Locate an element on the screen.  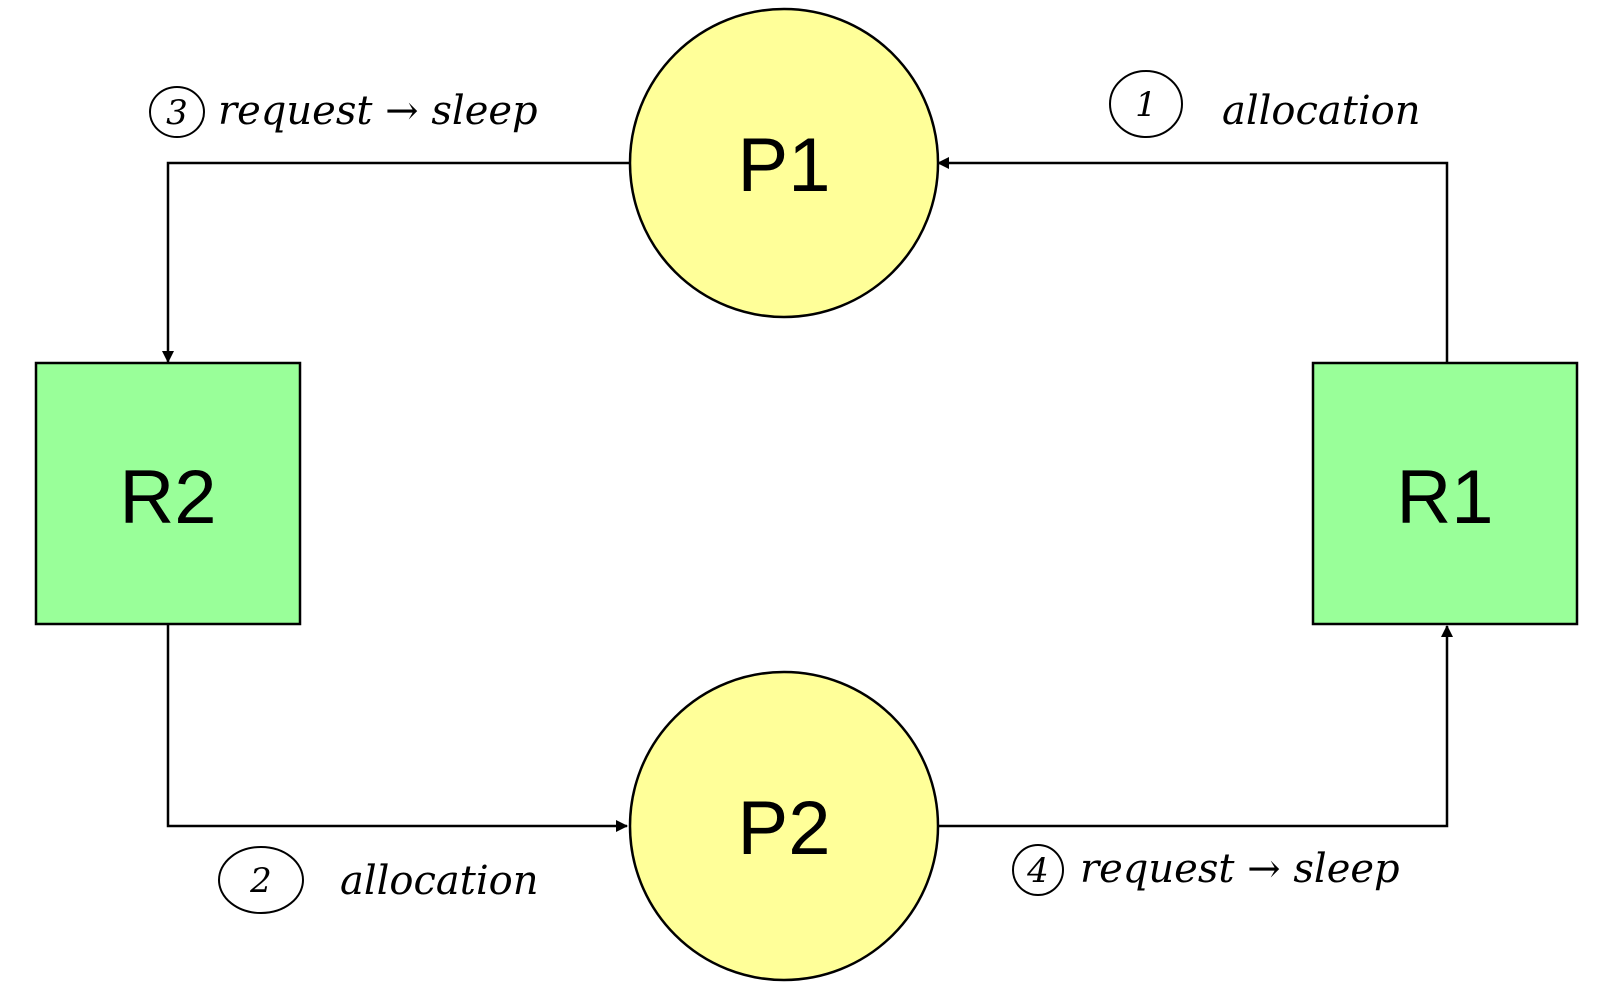
edge-number-4: 4 is located at coordinates (1037, 871).